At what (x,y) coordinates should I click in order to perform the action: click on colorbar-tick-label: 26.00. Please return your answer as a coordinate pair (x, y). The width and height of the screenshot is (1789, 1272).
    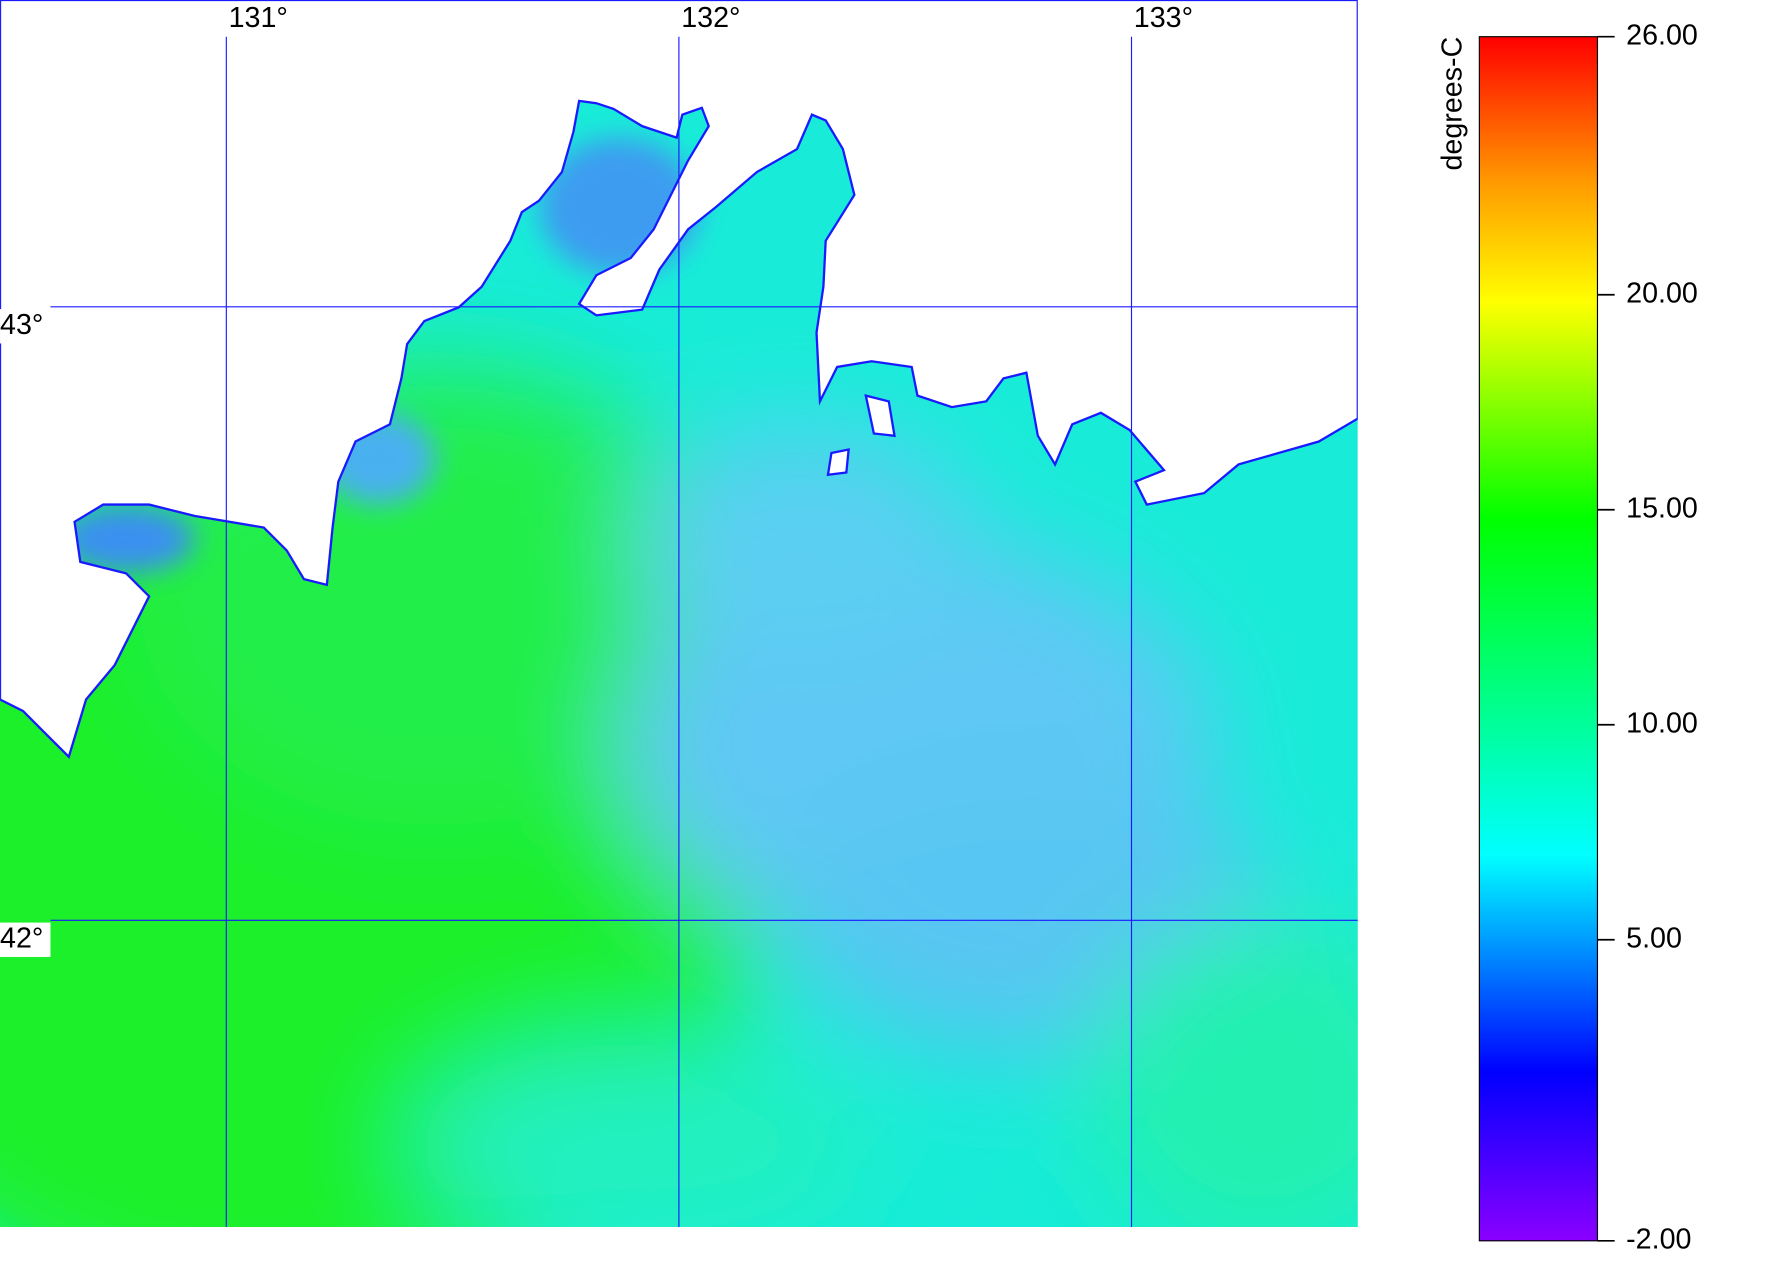
    Looking at the image, I should click on (1662, 35).